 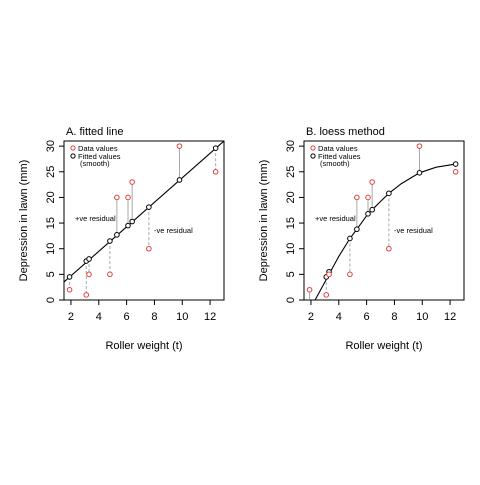 What do you see at coordinates (94, 132) in the screenshot?
I see `panel-title: A. fitted line` at bounding box center [94, 132].